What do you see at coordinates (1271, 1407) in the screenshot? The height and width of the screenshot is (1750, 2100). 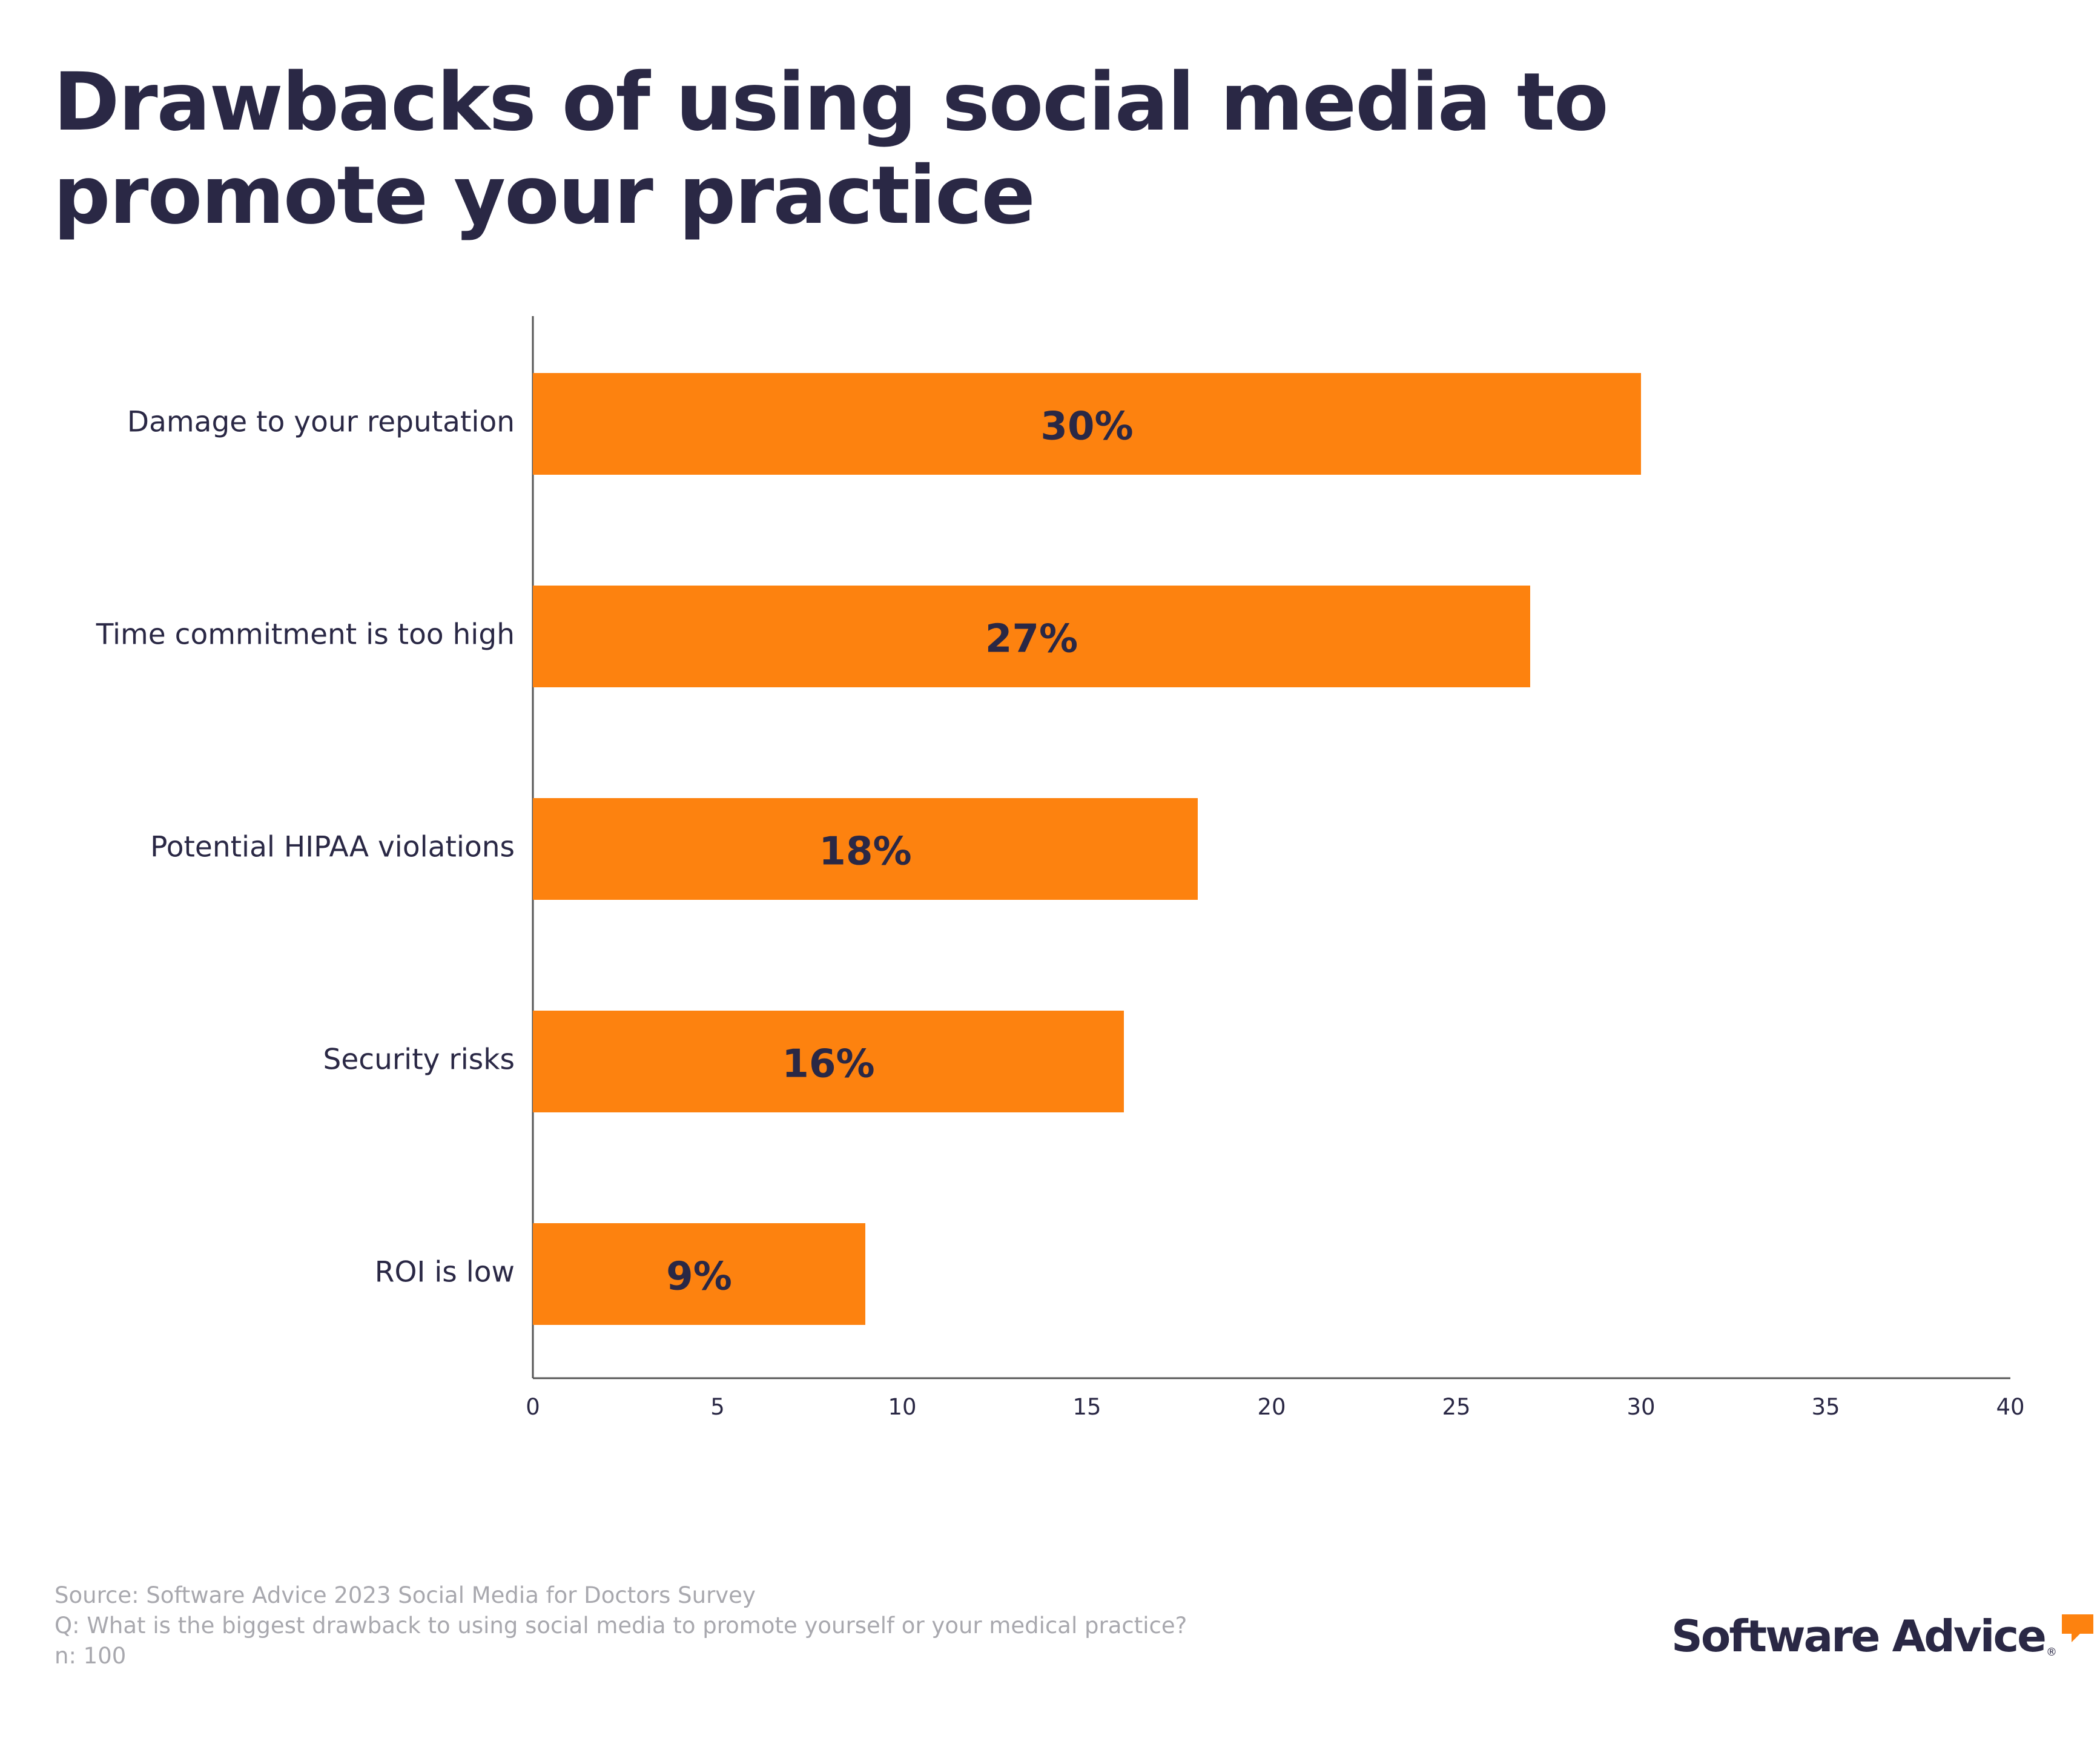 I see `x-tick-label: 20` at bounding box center [1271, 1407].